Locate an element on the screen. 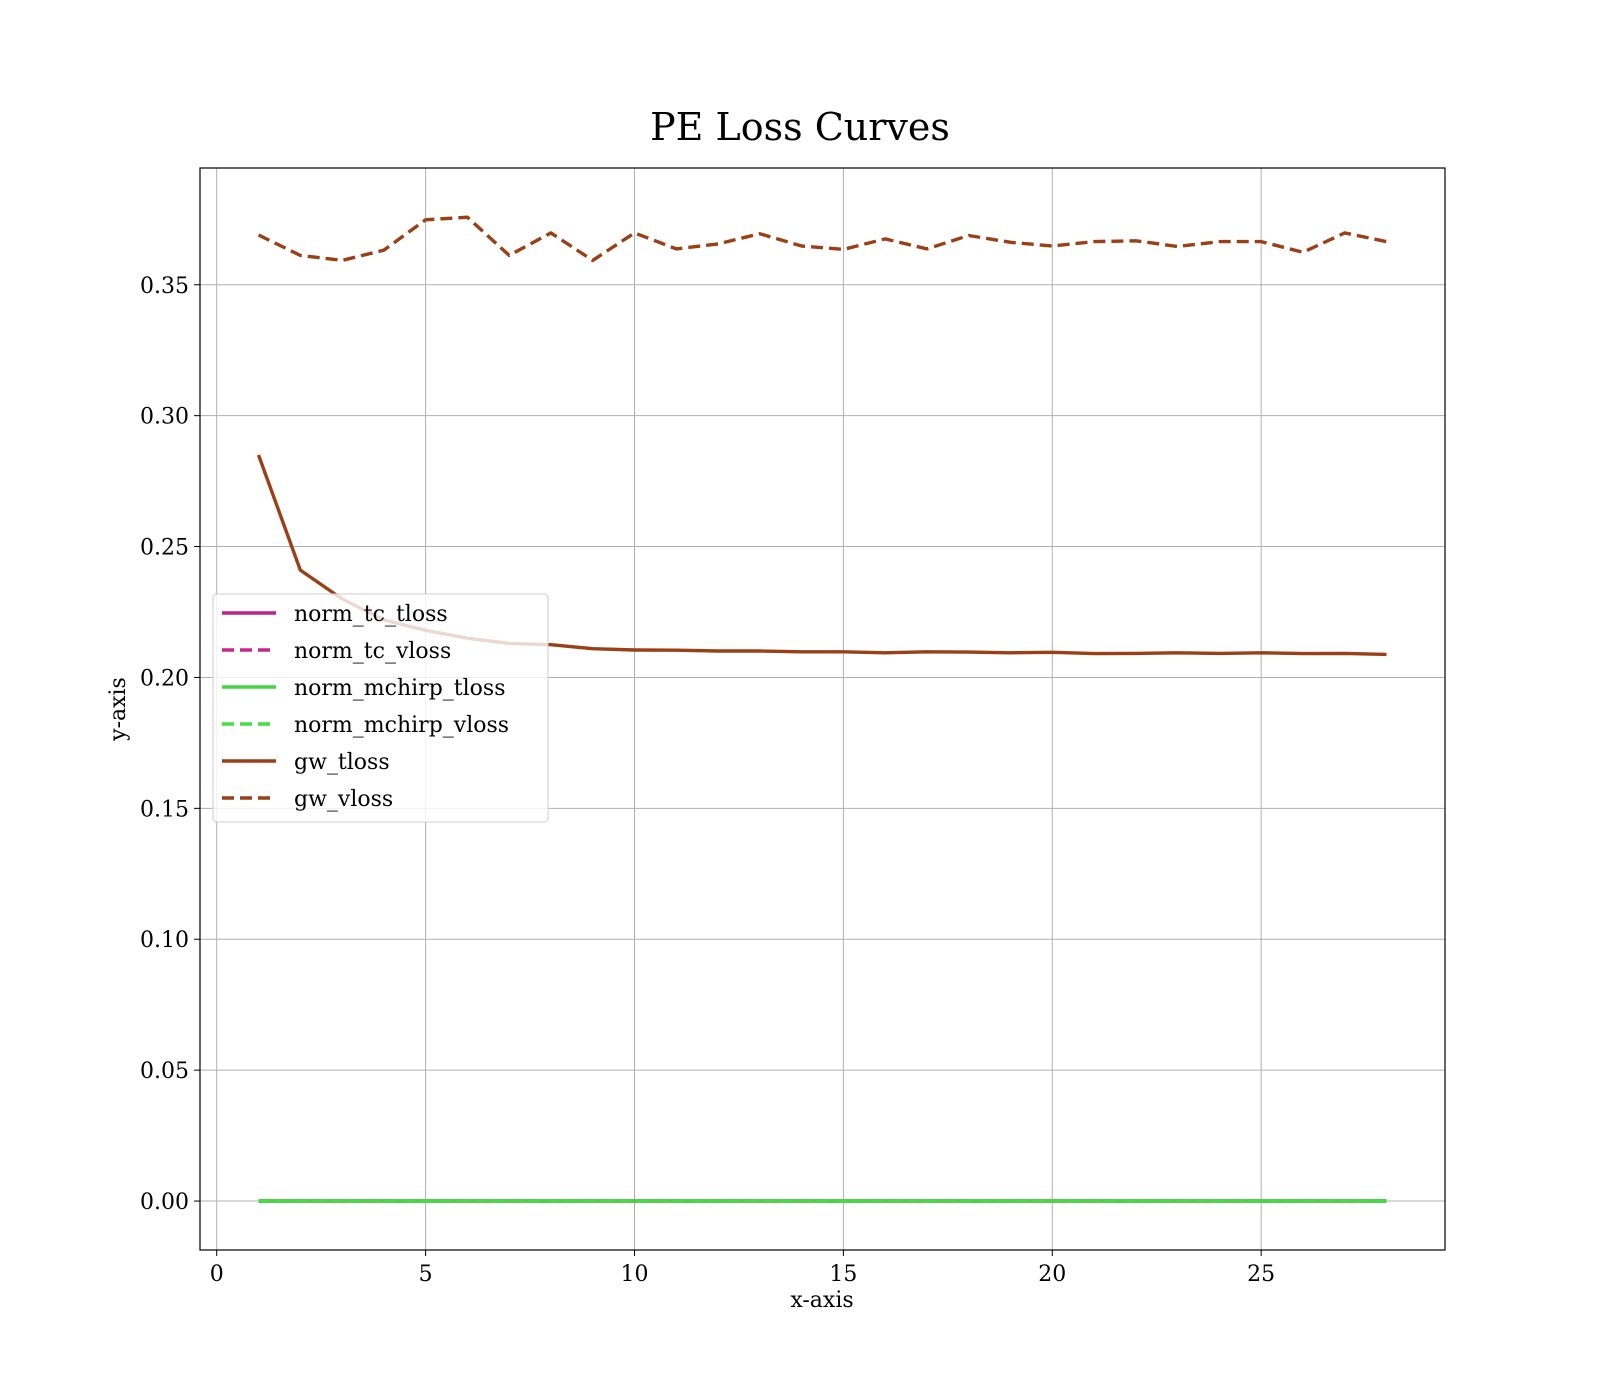 Image resolution: width=1600 pixels, height=1400 pixels. chart-title: PE Loss Curves is located at coordinates (800, 127).